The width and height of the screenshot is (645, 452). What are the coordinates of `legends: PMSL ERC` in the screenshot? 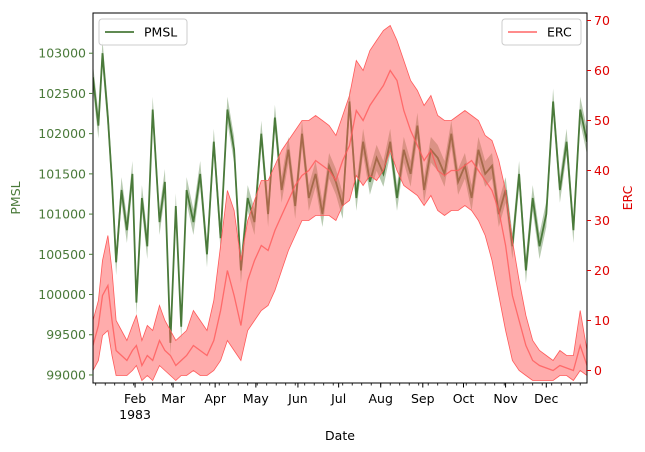 It's located at (340, 32).